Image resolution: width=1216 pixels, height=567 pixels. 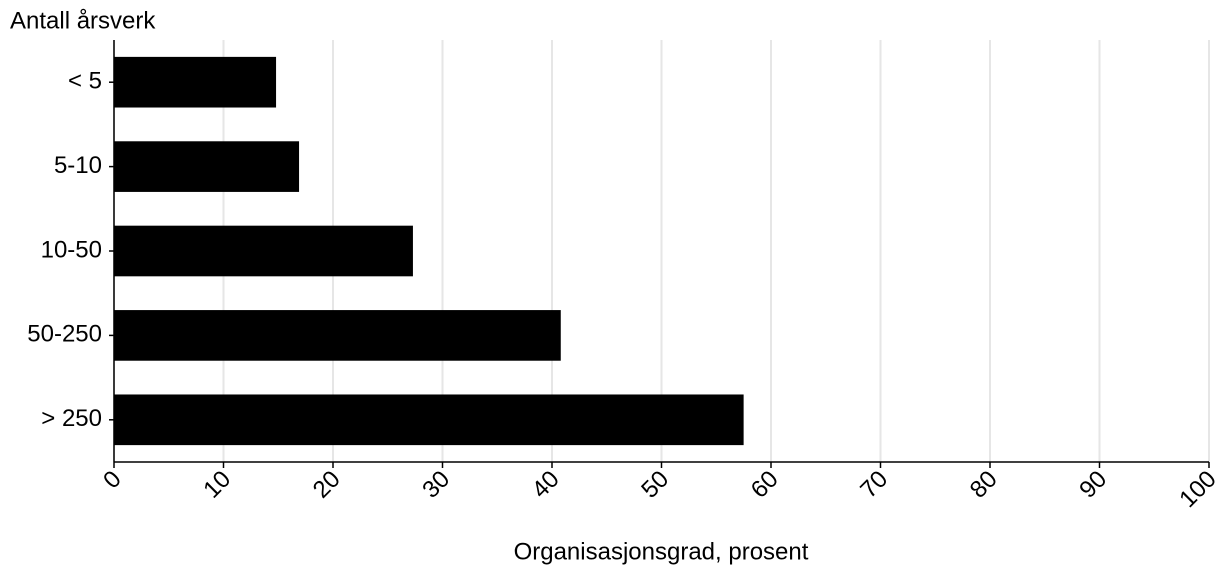 What do you see at coordinates (83, 20) in the screenshot?
I see `y-axis-title: Antall årsverk` at bounding box center [83, 20].